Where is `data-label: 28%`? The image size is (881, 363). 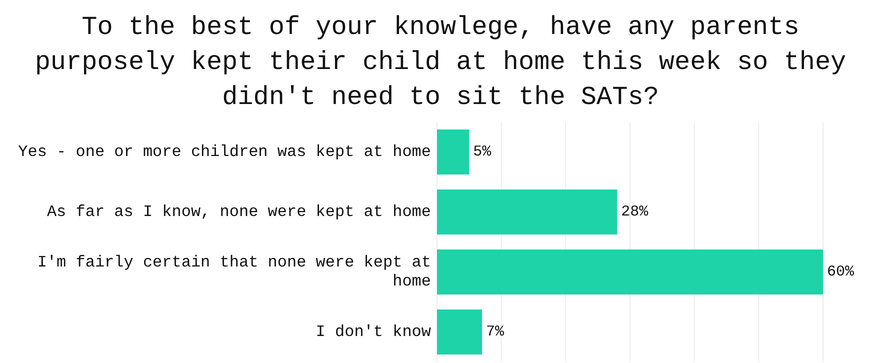 data-label: 28% is located at coordinates (635, 212).